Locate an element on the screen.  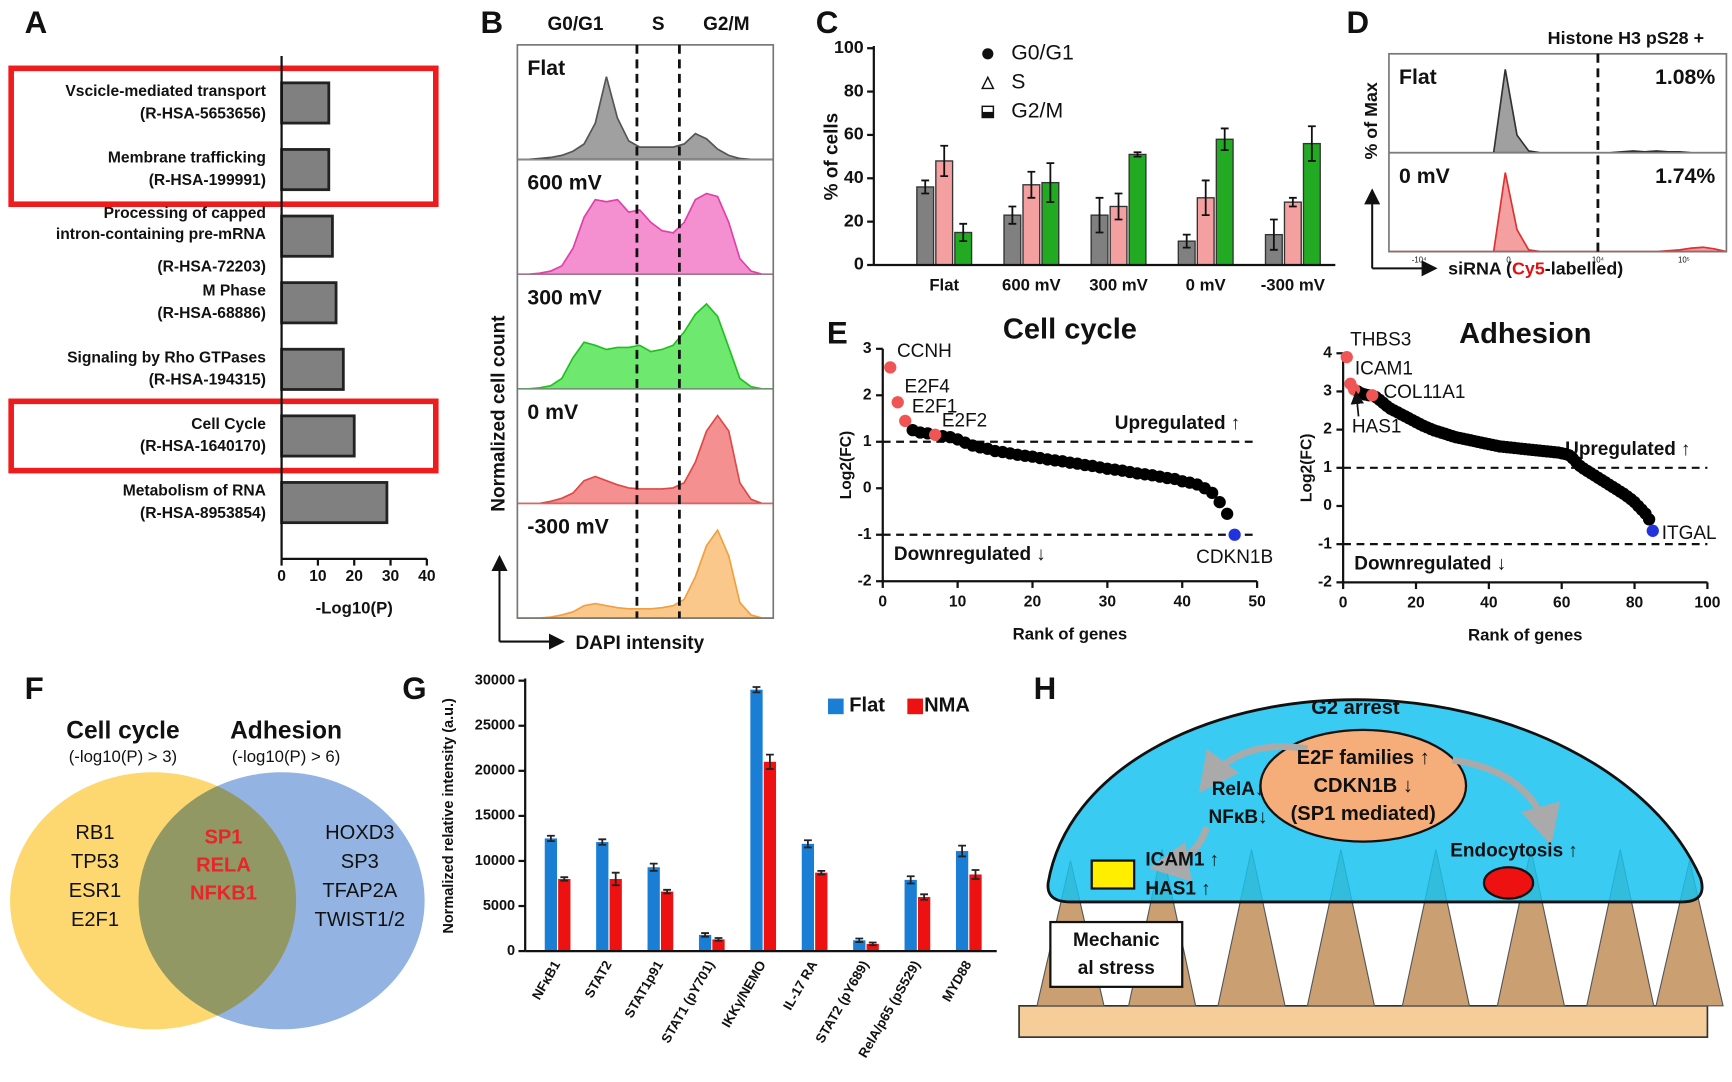
x-tick-label: -10⁴ is located at coordinates (1419, 260).